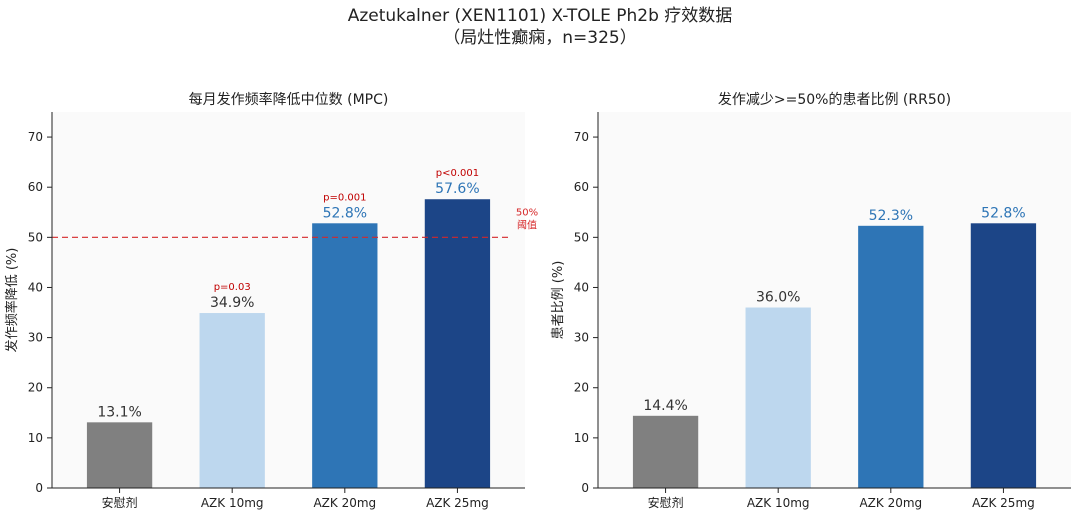 The height and width of the screenshot is (519, 1080). Describe the element at coordinates (457, 189) in the screenshot. I see `value-label: 57.6%` at that location.